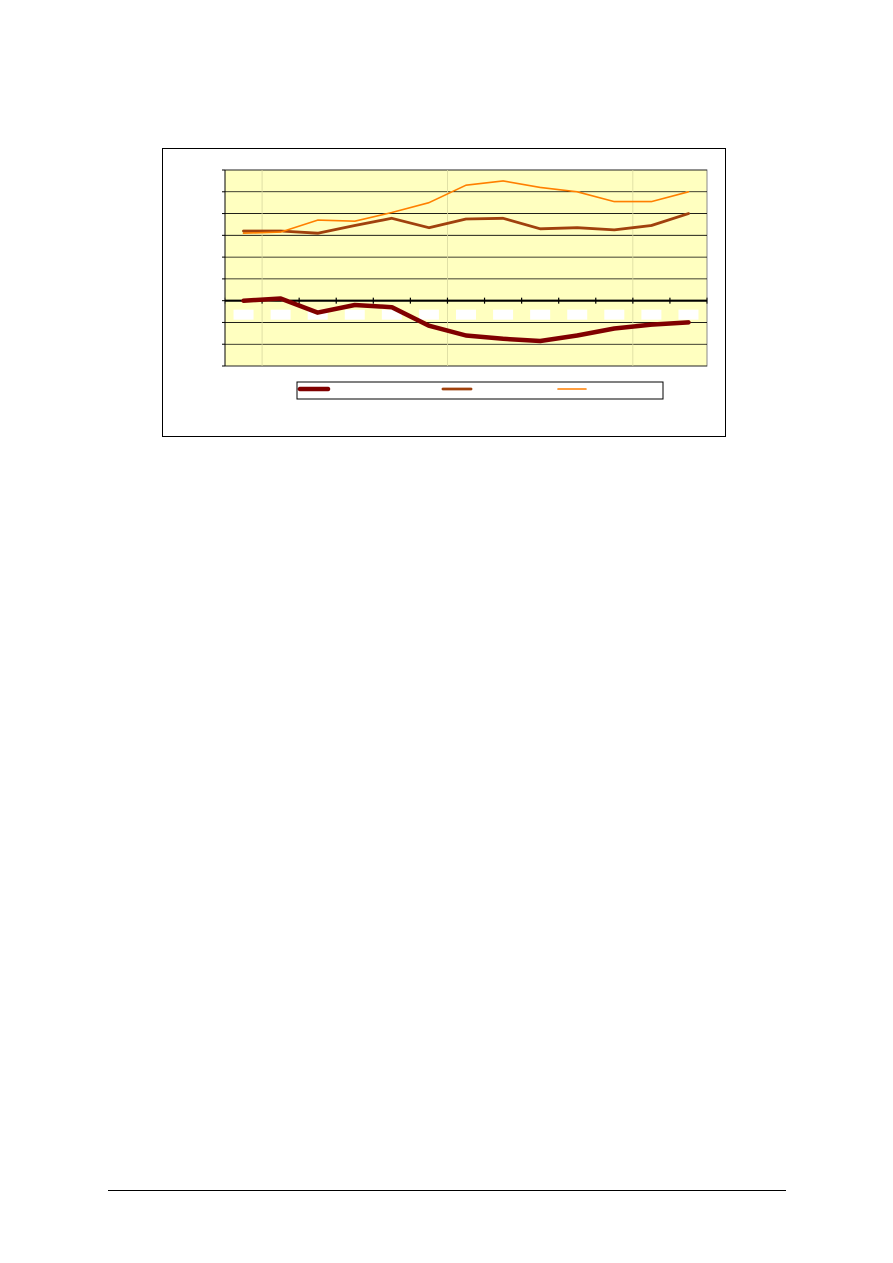  I want to click on gridlines, so click(464, 268).